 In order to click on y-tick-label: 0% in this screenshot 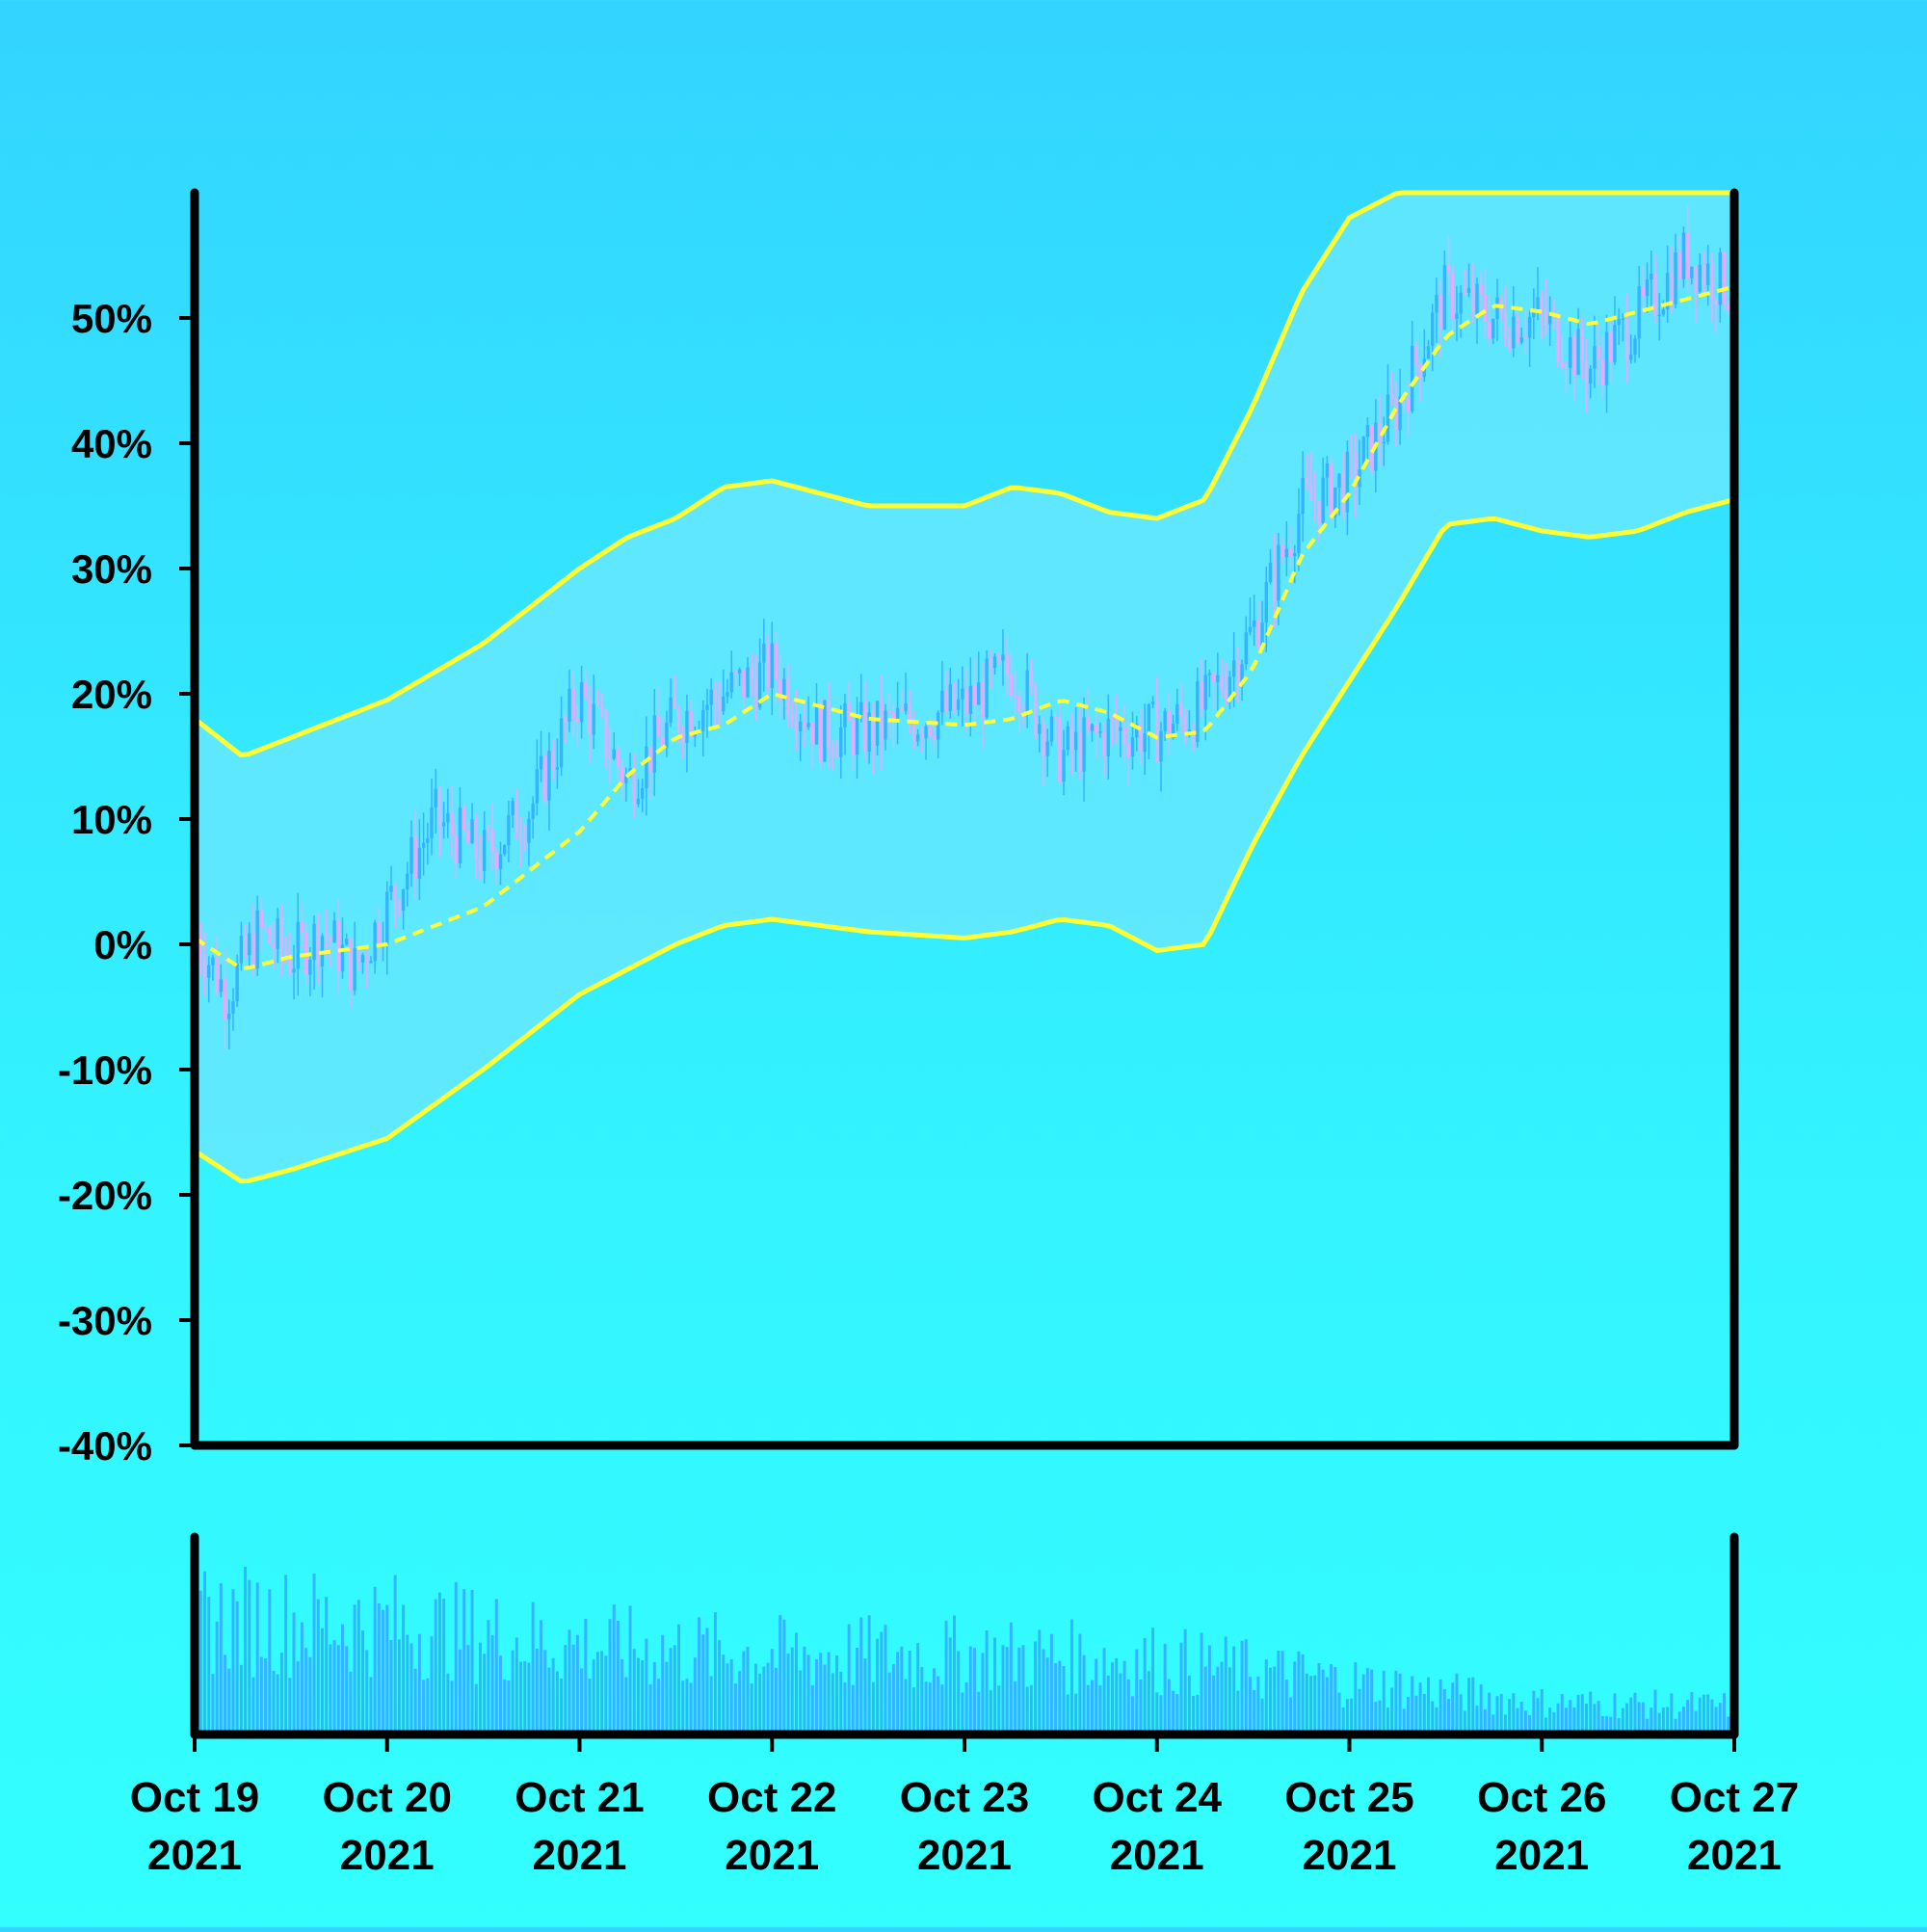, I will do `click(122, 944)`.